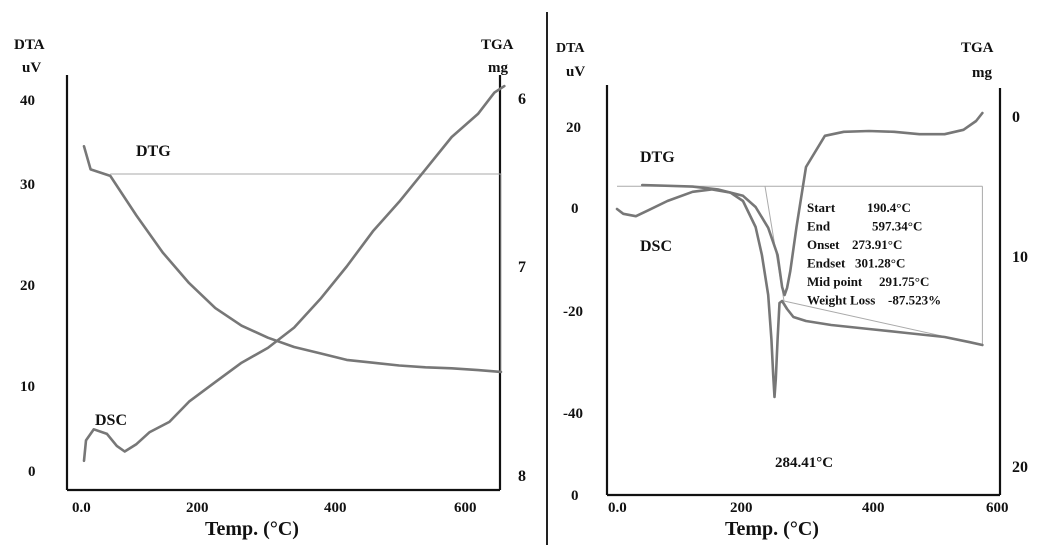 The height and width of the screenshot is (545, 1045). I want to click on results-value-weight-loss: -87.523%, so click(914, 300).